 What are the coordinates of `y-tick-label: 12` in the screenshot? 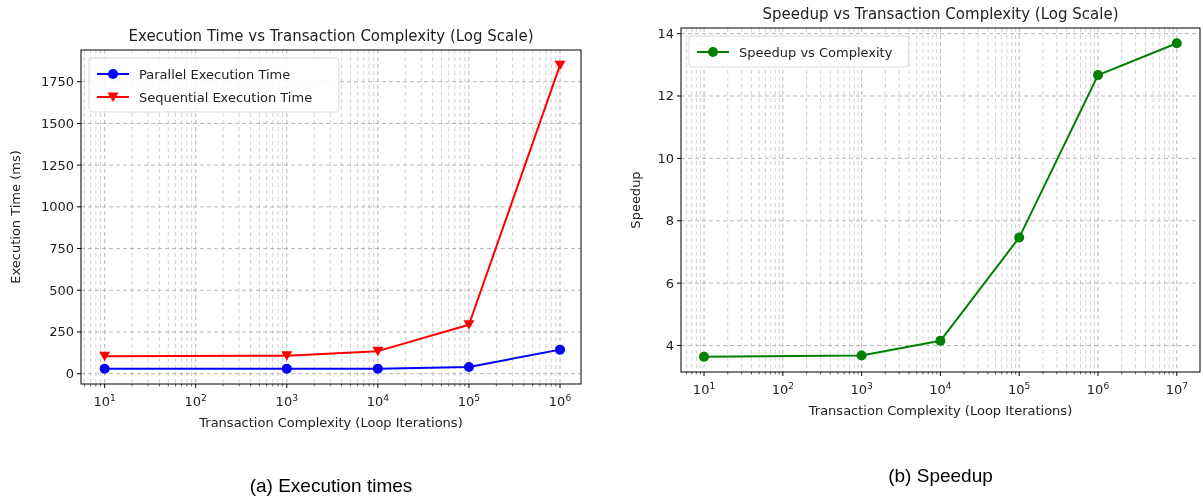 It's located at (665, 96).